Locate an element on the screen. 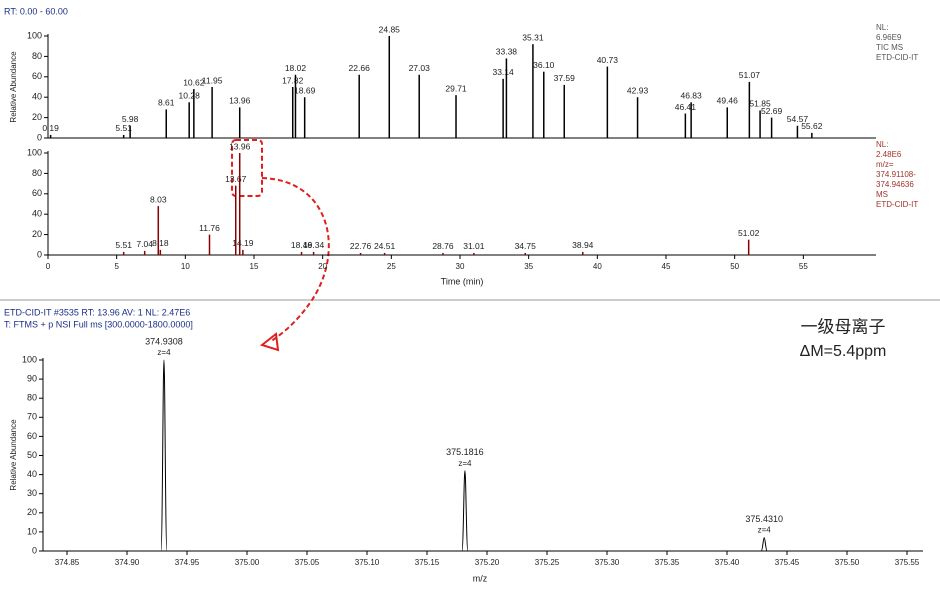  arrow is located at coordinates (295, 260).